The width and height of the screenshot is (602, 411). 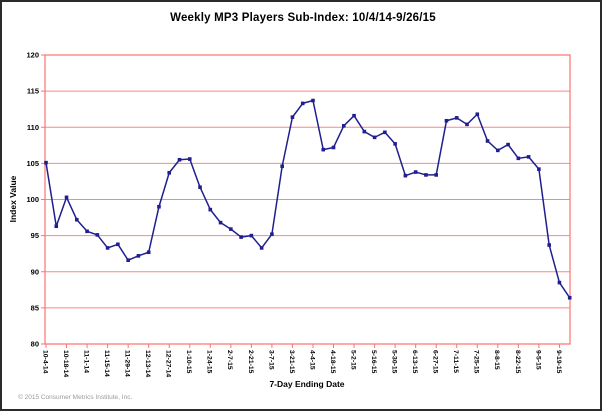 I want to click on y-axis-title: Index Value, so click(x=13, y=198).